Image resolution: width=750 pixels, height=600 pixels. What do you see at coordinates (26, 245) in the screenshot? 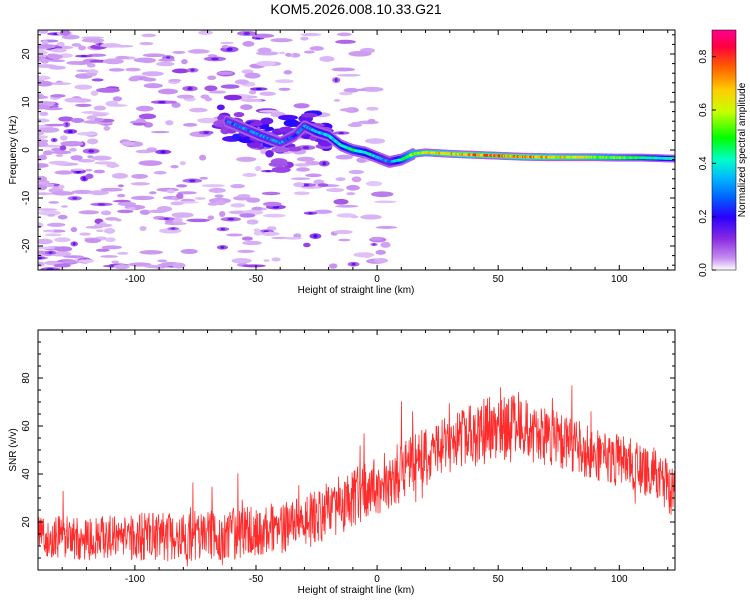
I see `y-tick-label: -20` at bounding box center [26, 245].